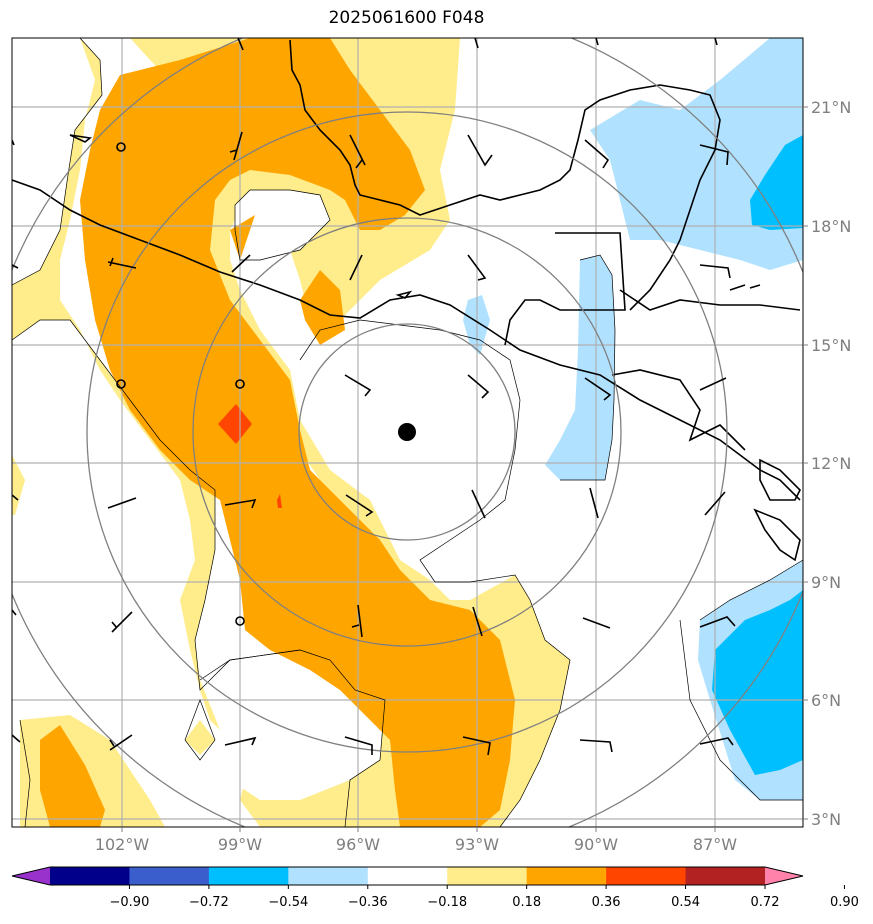  What do you see at coordinates (477, 844) in the screenshot?
I see `lon-label: 93°W` at bounding box center [477, 844].